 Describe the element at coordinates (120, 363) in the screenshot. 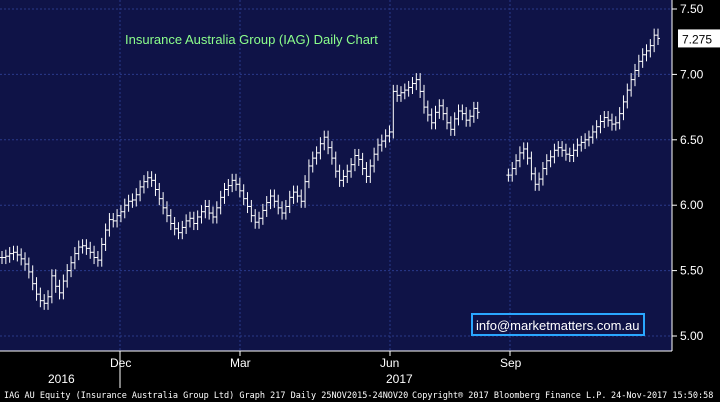

I see `x-tick-label: Dec` at that location.